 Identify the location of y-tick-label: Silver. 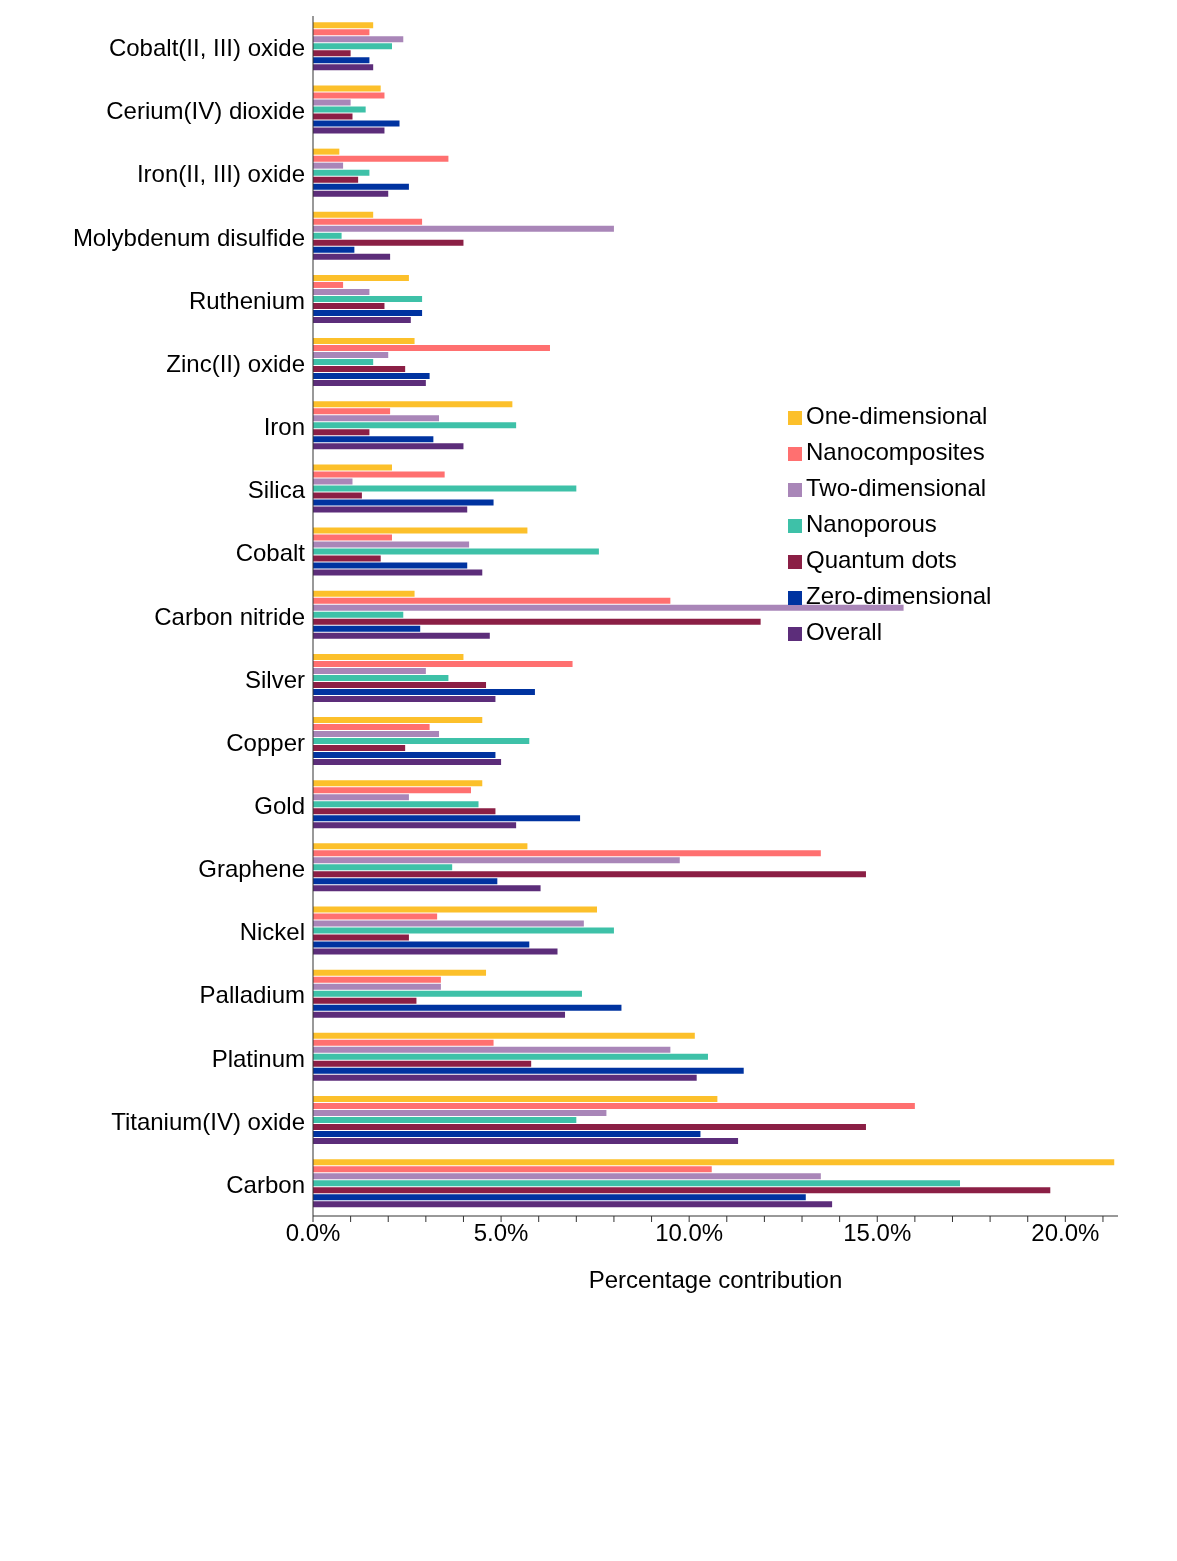
(274, 679).